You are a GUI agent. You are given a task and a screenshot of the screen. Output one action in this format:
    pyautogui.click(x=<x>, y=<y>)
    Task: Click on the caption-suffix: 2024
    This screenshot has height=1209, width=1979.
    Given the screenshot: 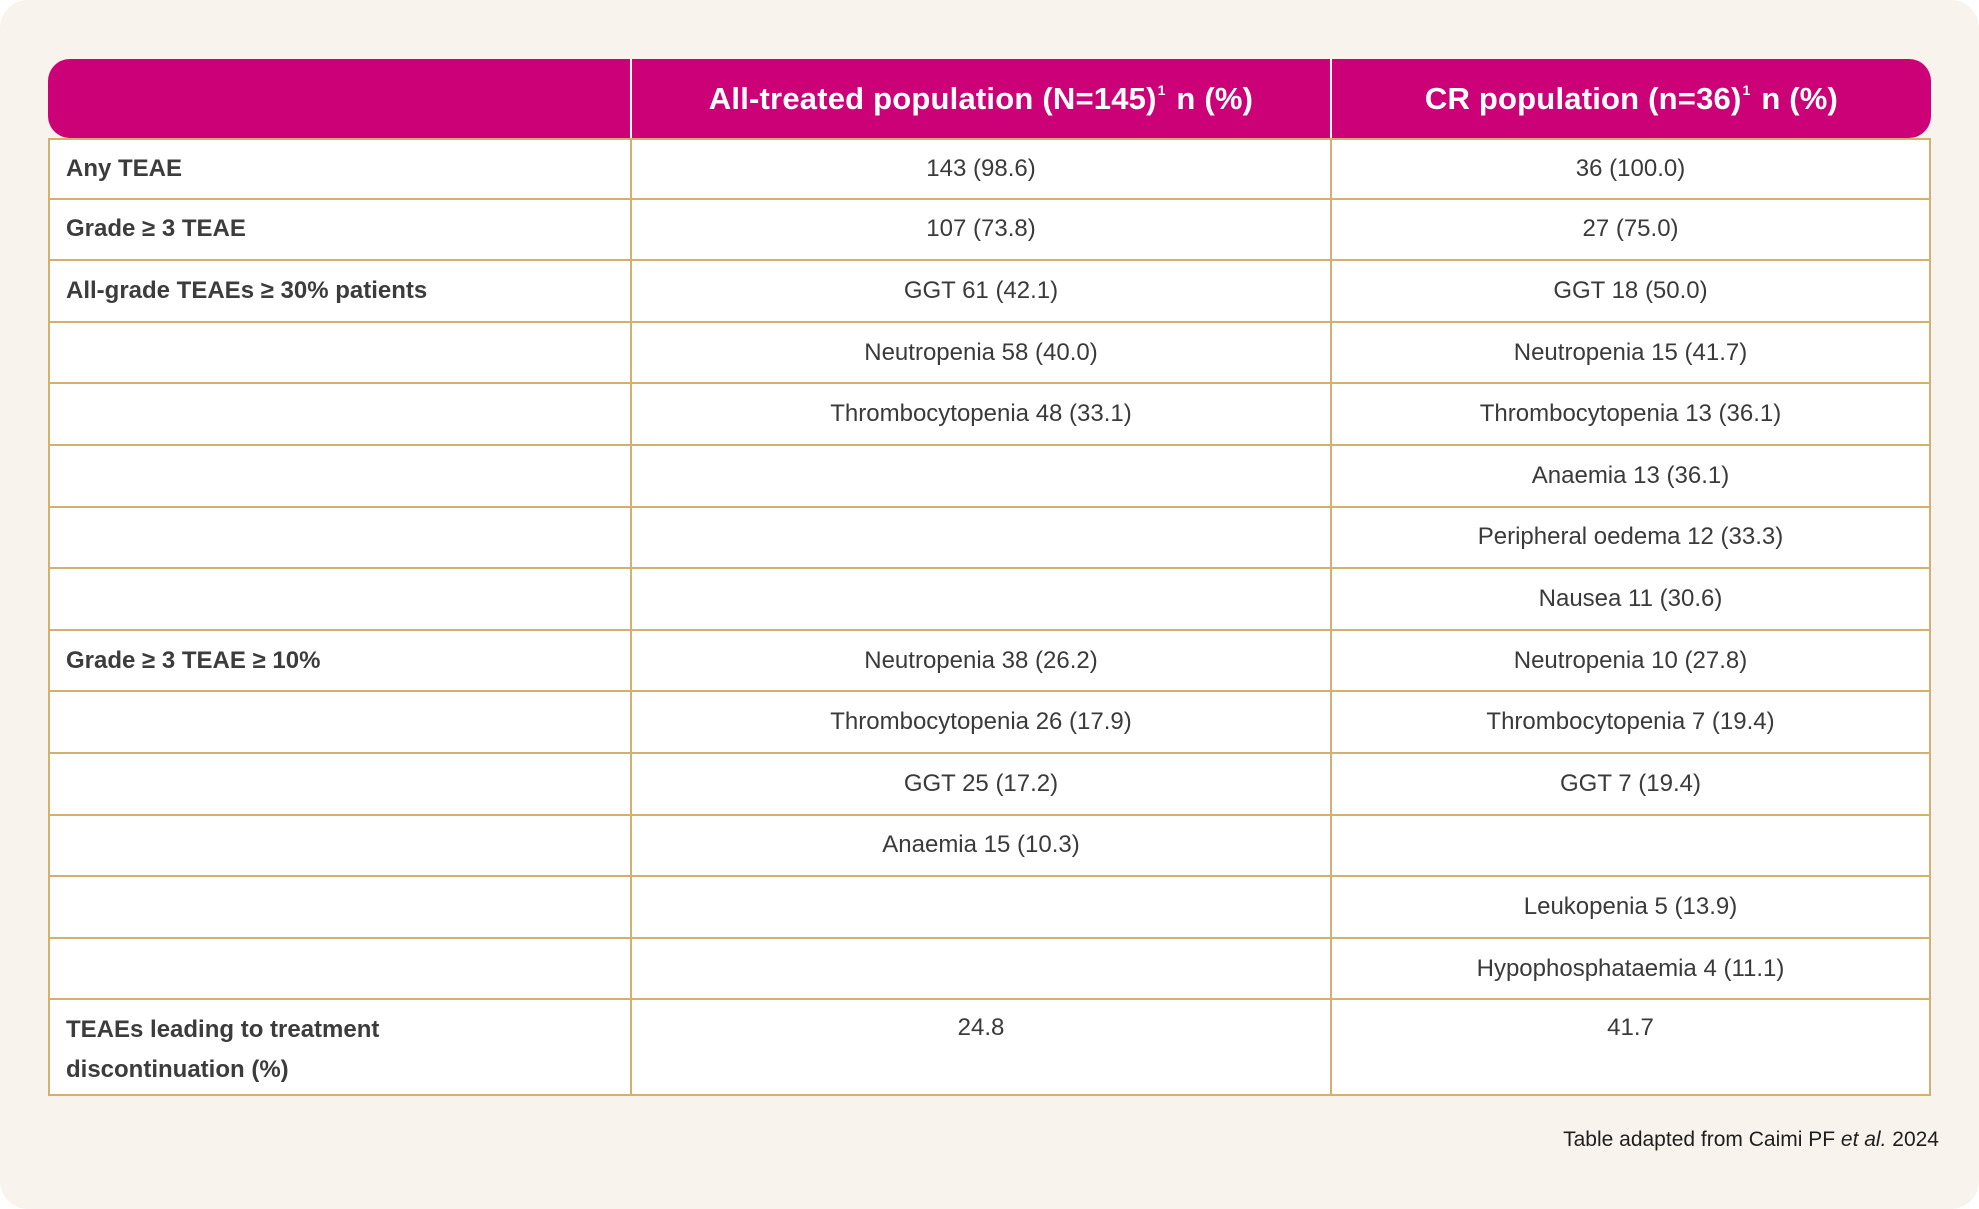 What is the action you would take?
    pyautogui.click(x=1912, y=1139)
    